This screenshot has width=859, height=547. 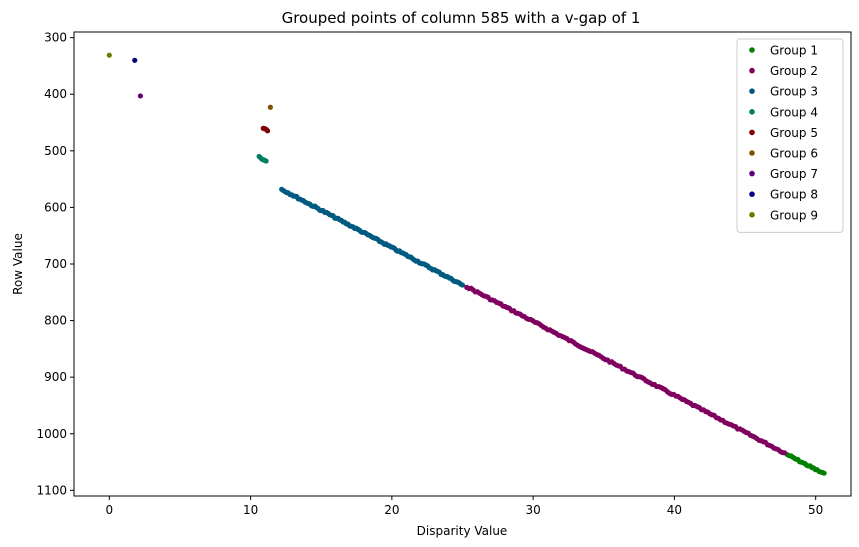 I want to click on y-tick-label: 800, so click(x=55, y=321).